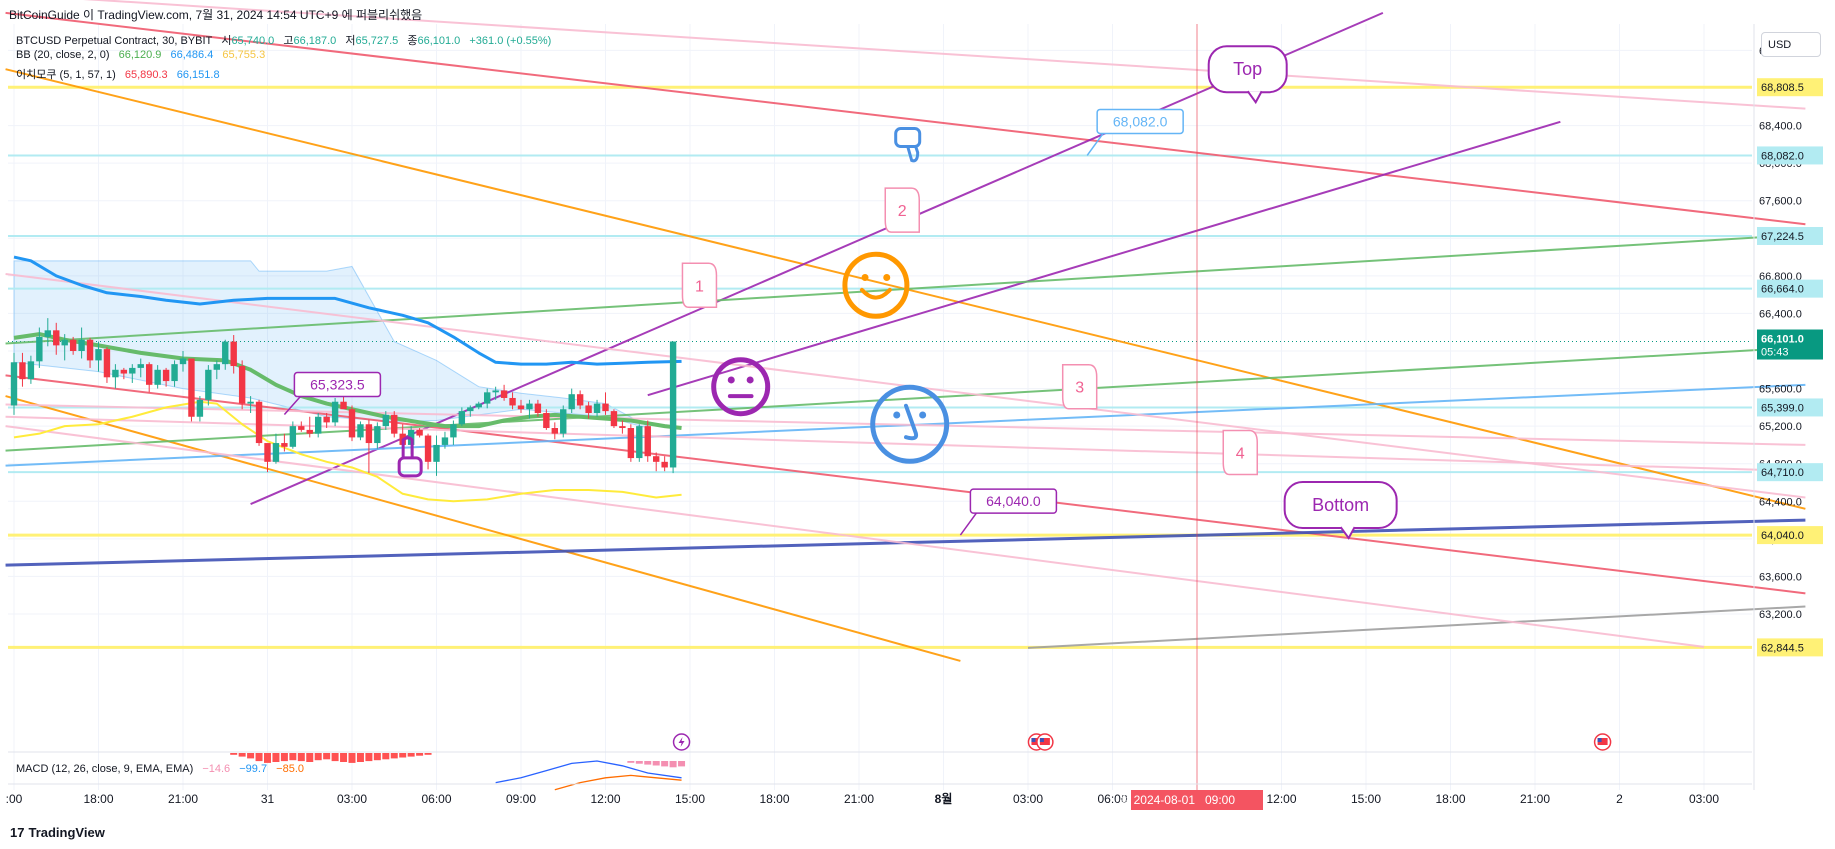 This screenshot has width=1835, height=849. What do you see at coordinates (1782, 237) in the screenshot?
I see `level-price-tag-label: 67,224.5` at bounding box center [1782, 237].